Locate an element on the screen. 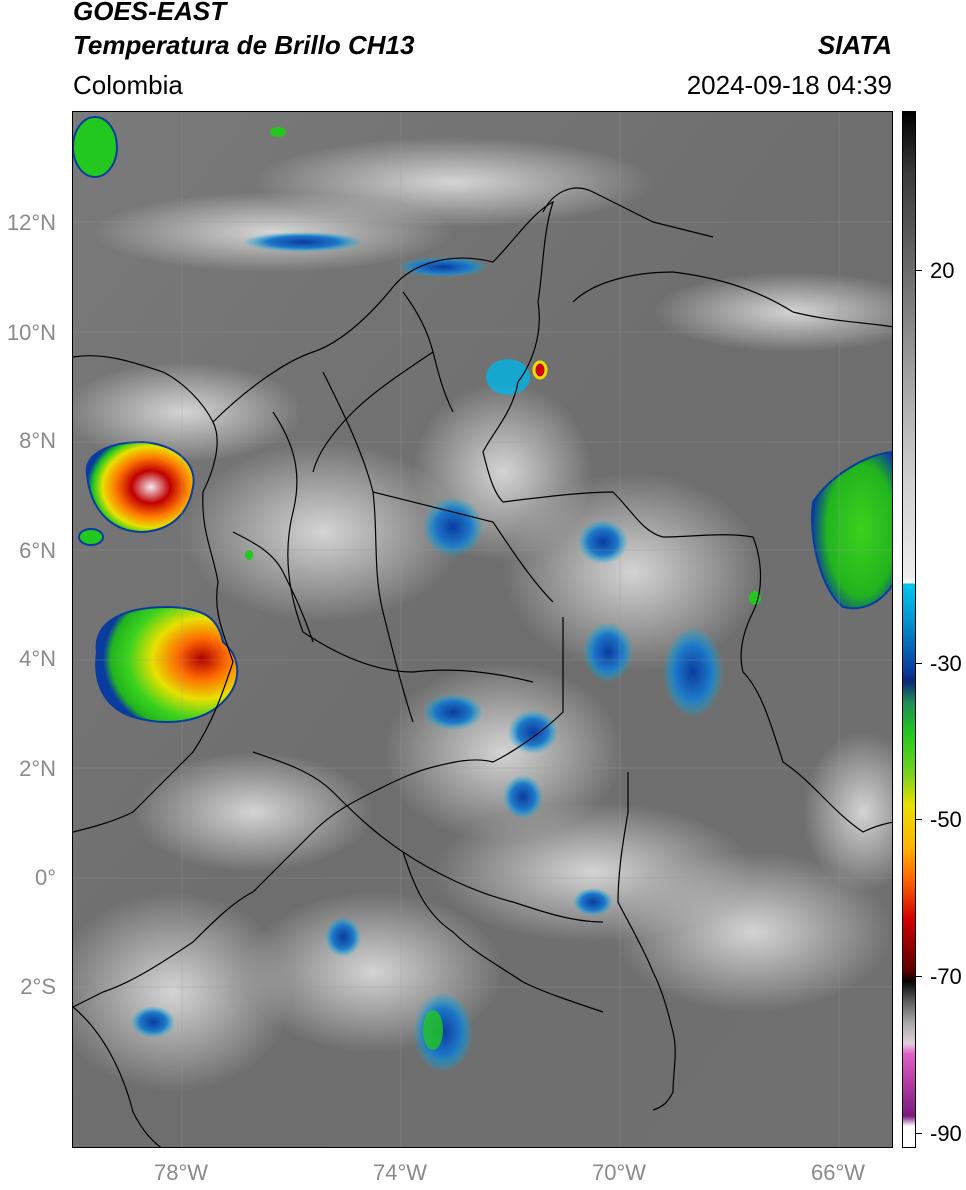 The image size is (966, 1190). lon-tick-74w: 74°W is located at coordinates (400, 1172).